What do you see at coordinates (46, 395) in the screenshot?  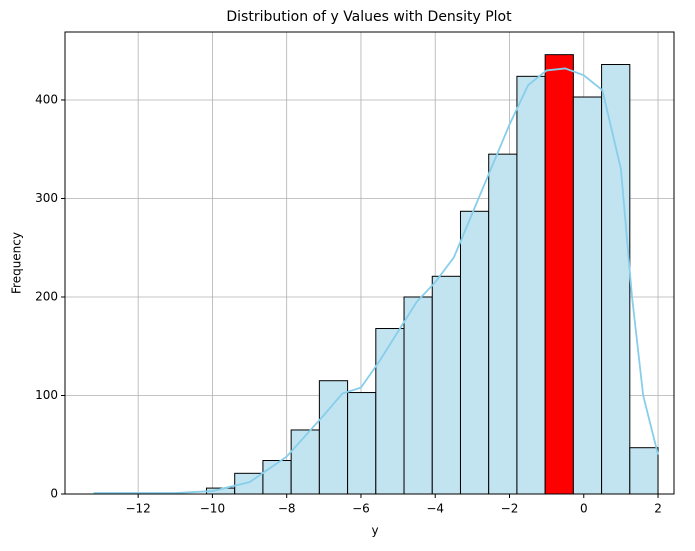 I see `y-tick-label: 100` at bounding box center [46, 395].